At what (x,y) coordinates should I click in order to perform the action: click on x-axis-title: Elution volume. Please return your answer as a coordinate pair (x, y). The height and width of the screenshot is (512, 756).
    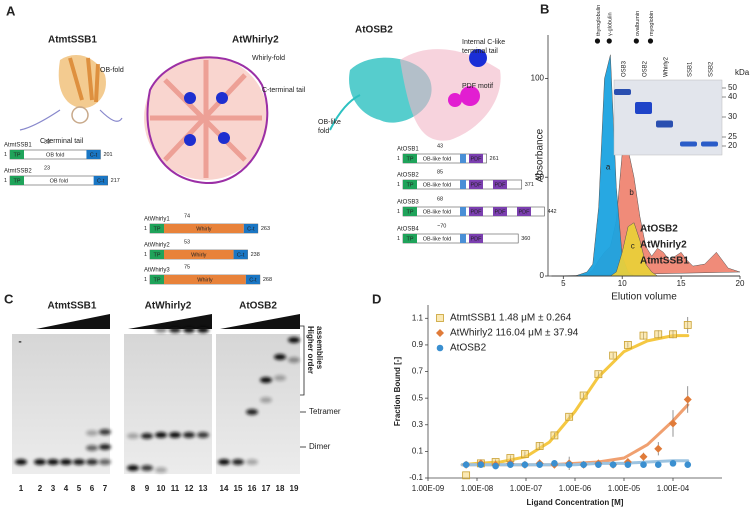
    Looking at the image, I should click on (644, 297).